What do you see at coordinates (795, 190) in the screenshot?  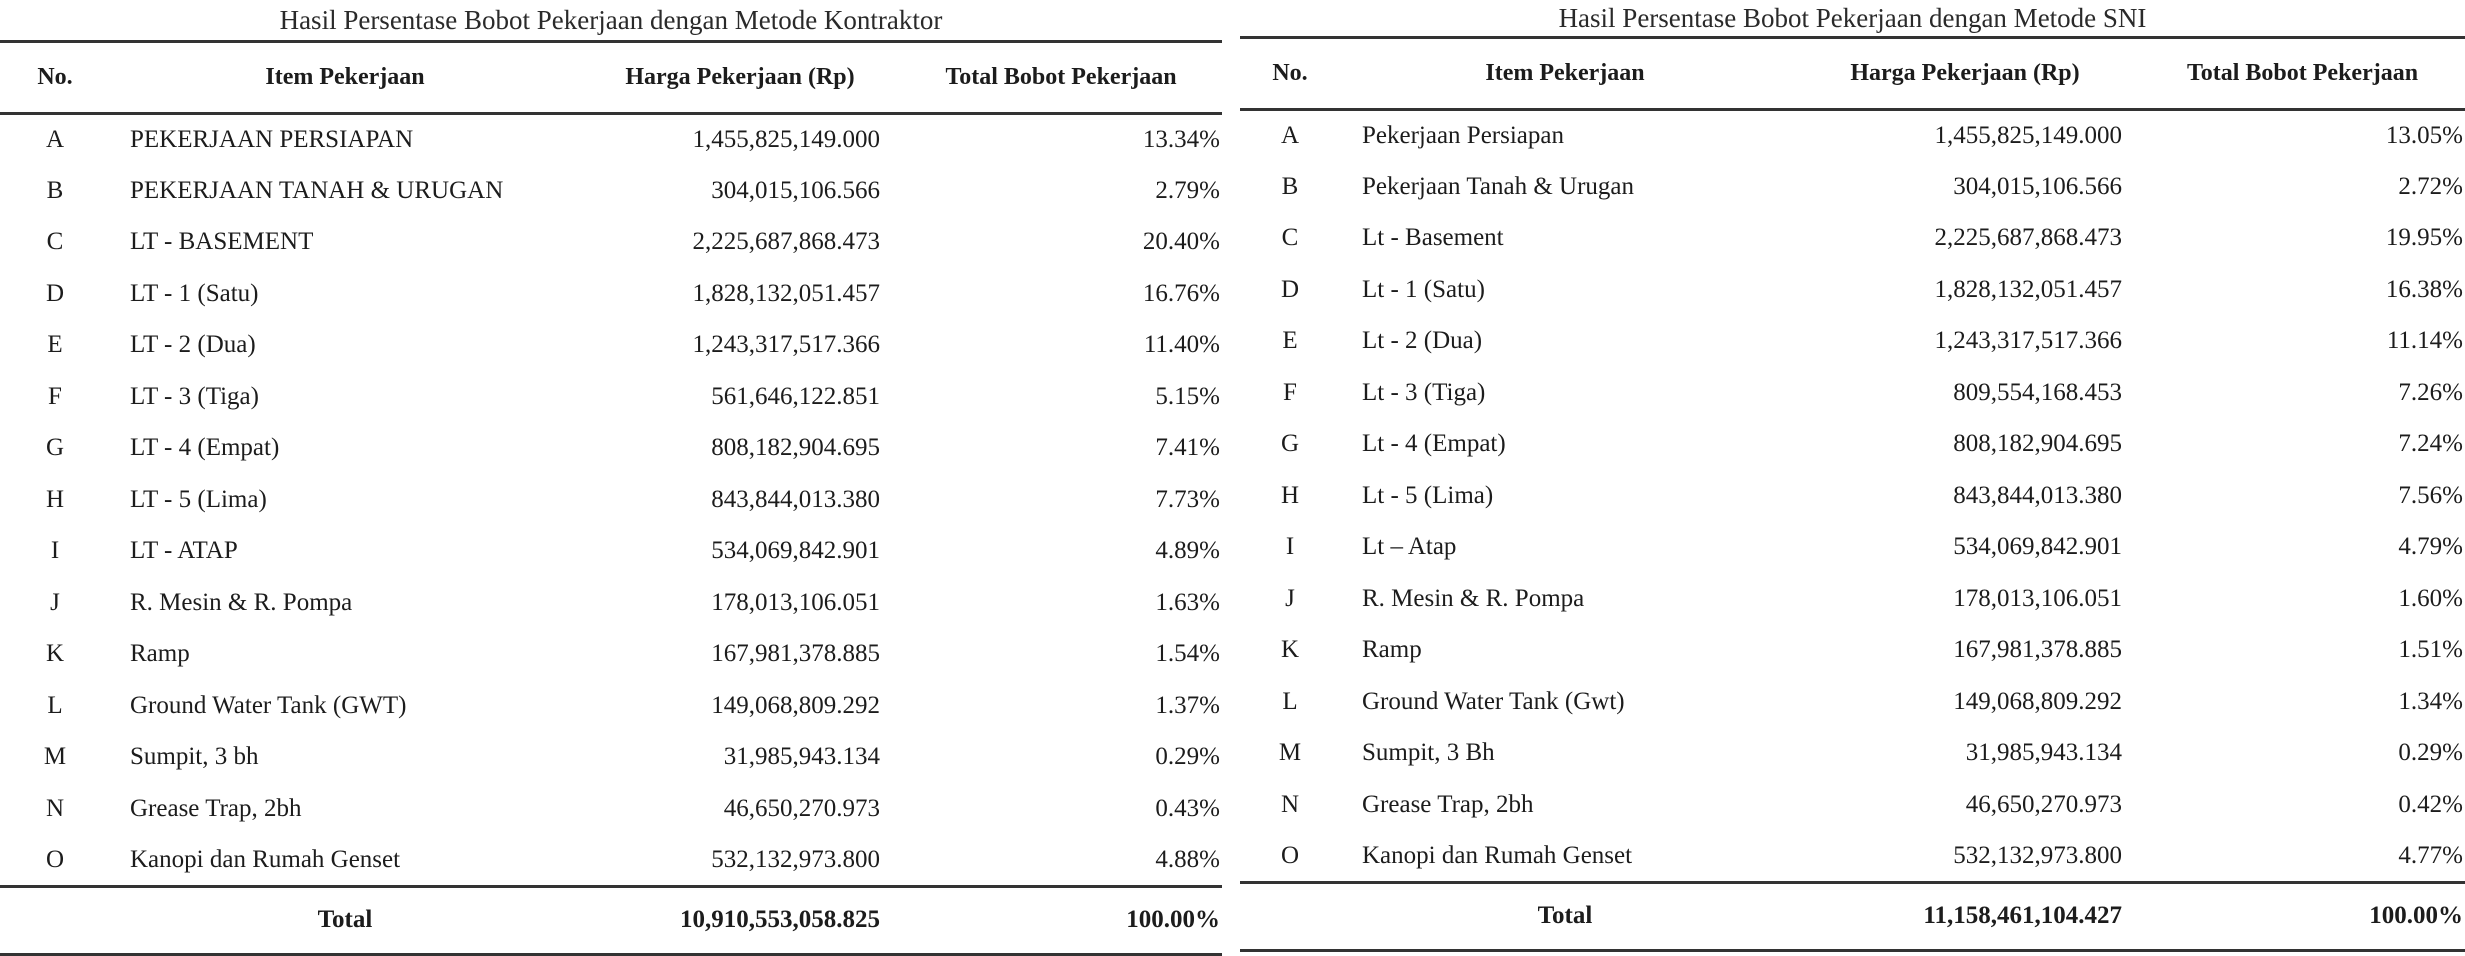 I see `row-harga: 304,015,106.566` at bounding box center [795, 190].